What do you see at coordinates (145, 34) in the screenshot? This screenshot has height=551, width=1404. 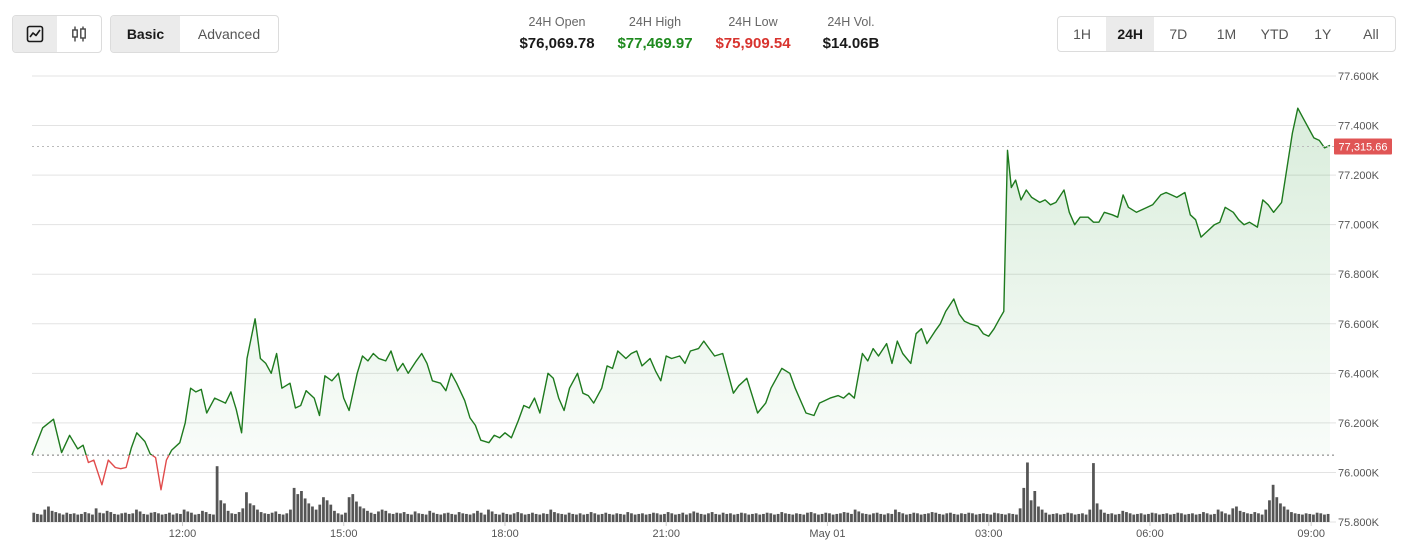 I see `basic-mode-button: Basic` at bounding box center [145, 34].